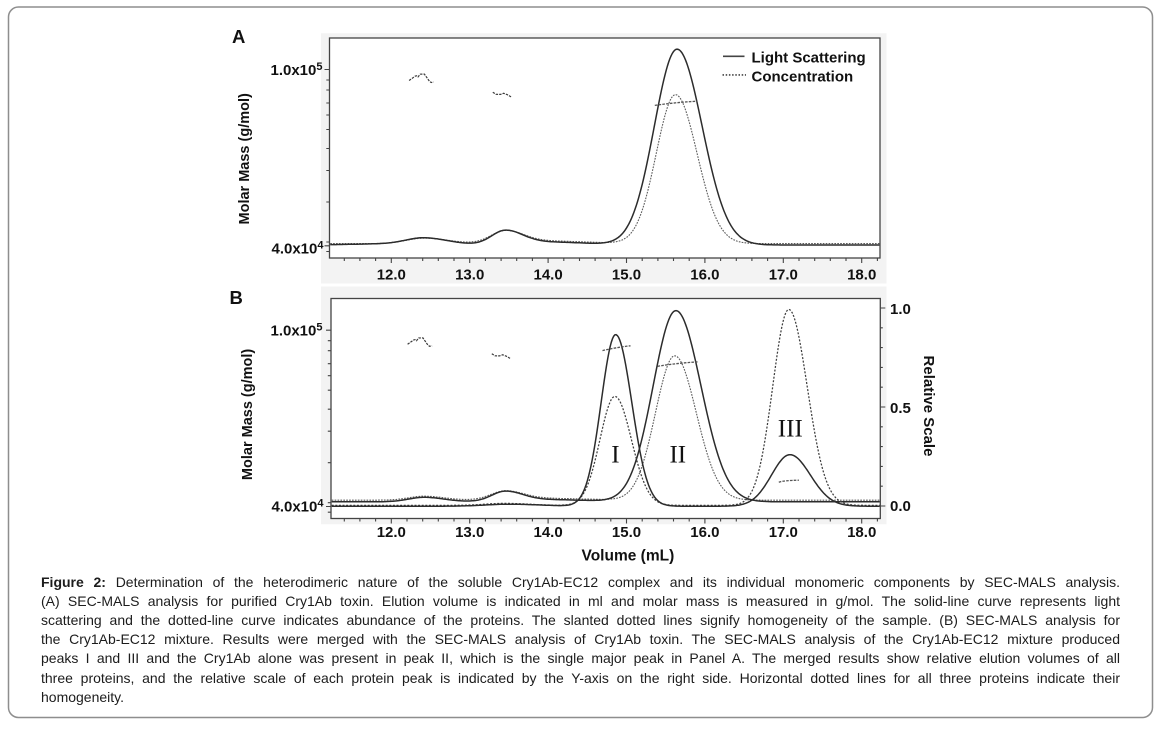 This screenshot has height=730, width=1160. What do you see at coordinates (677, 454) in the screenshot?
I see `svg-text: II` at bounding box center [677, 454].